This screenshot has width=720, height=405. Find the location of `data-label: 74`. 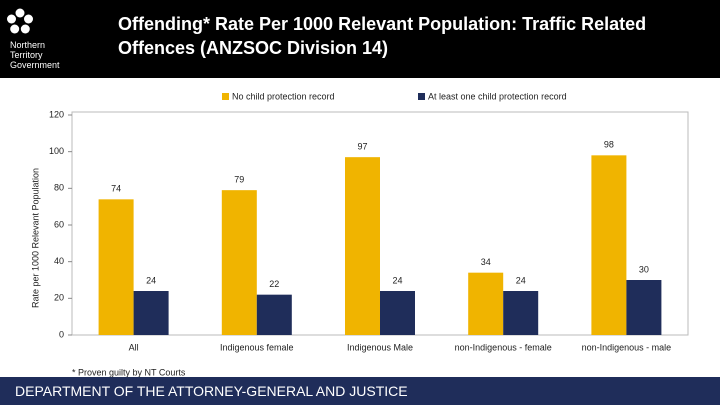

data-label: 74 is located at coordinates (116, 189).